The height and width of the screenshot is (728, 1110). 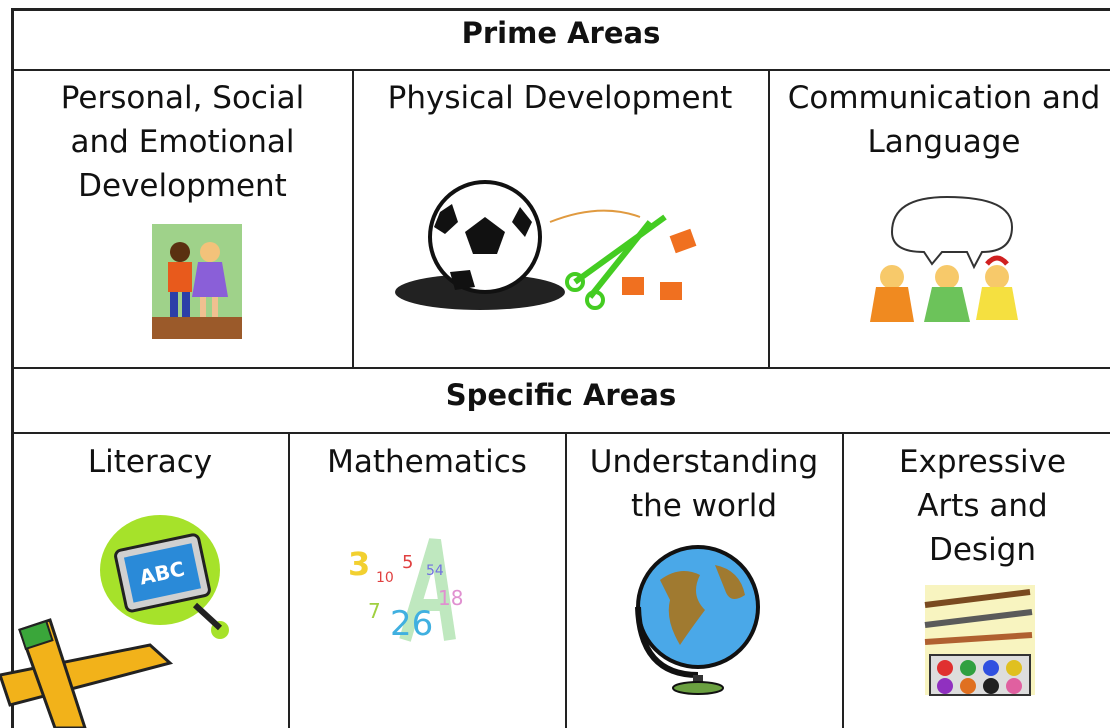 I want to click on border-top, so click(x=561, y=9).